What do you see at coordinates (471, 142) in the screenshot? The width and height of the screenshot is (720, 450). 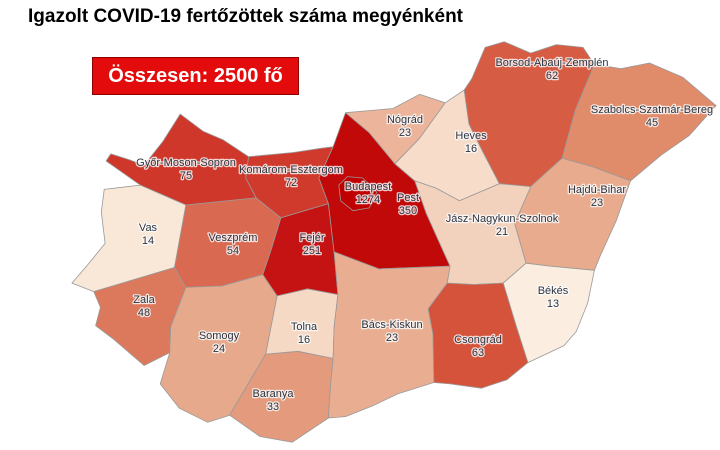 I see `county-label-heves: Heves 16` at bounding box center [471, 142].